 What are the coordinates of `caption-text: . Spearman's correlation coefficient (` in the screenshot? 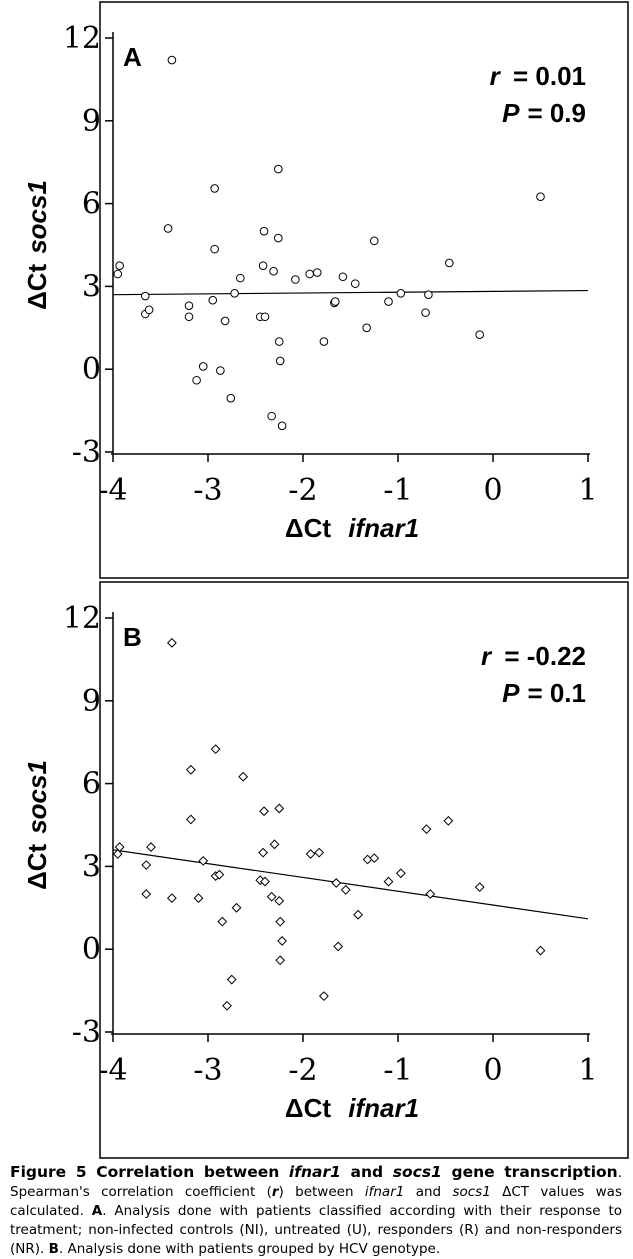 It's located at (316, 1182).